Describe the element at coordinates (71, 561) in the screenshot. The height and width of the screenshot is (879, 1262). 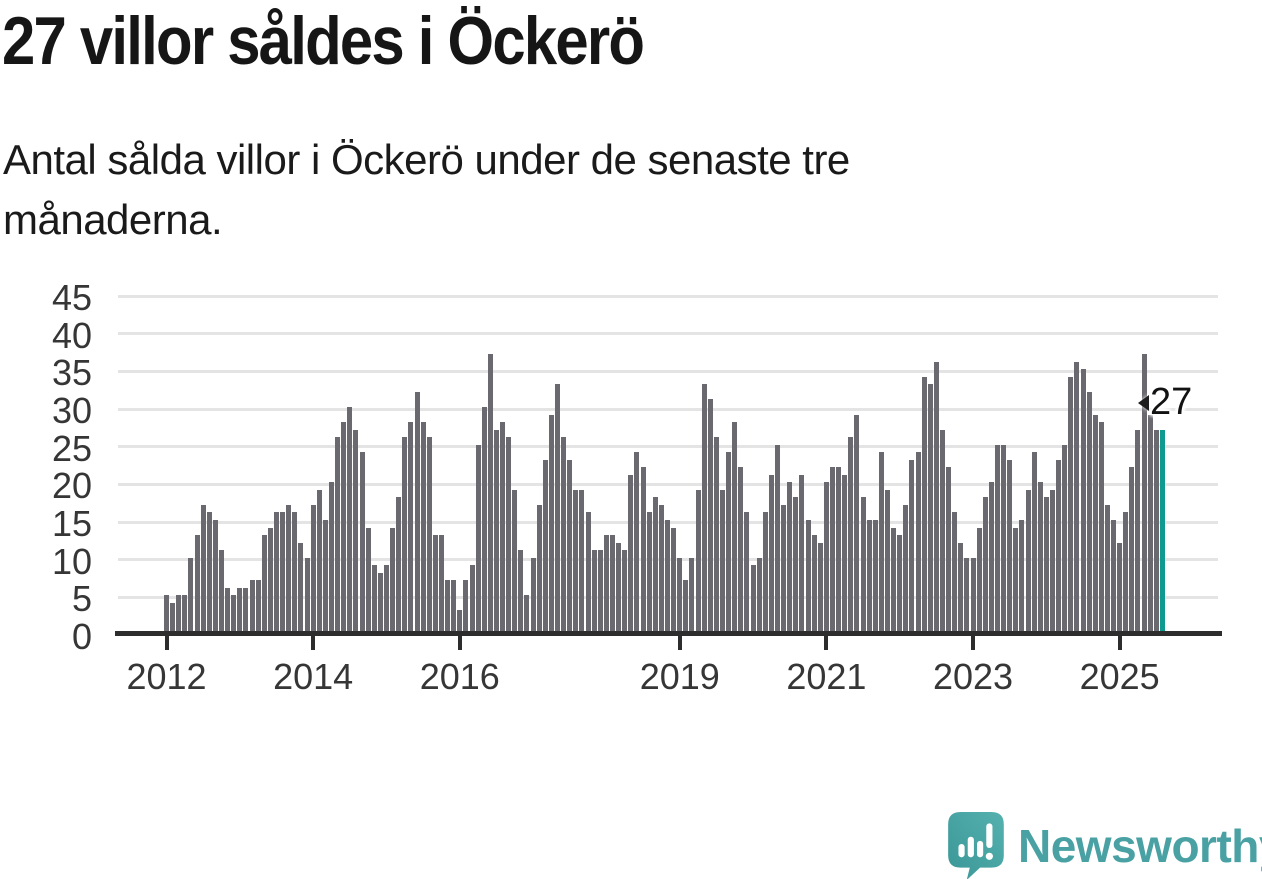
I see `y-axis-label: 10` at that location.